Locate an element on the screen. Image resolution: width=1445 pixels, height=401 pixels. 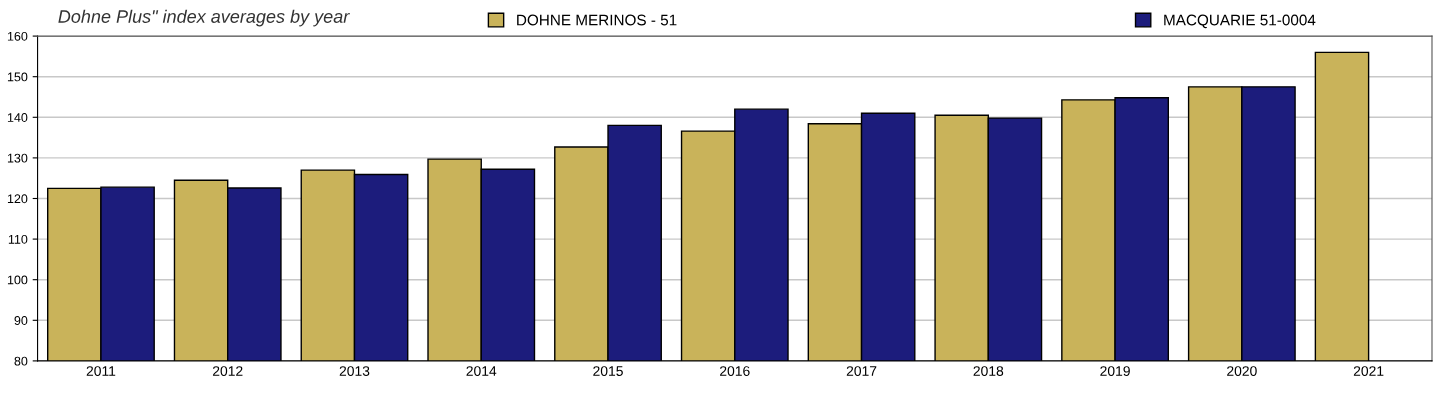
legend-label: DOHNE MERINOS - 51 is located at coordinates (597, 20).